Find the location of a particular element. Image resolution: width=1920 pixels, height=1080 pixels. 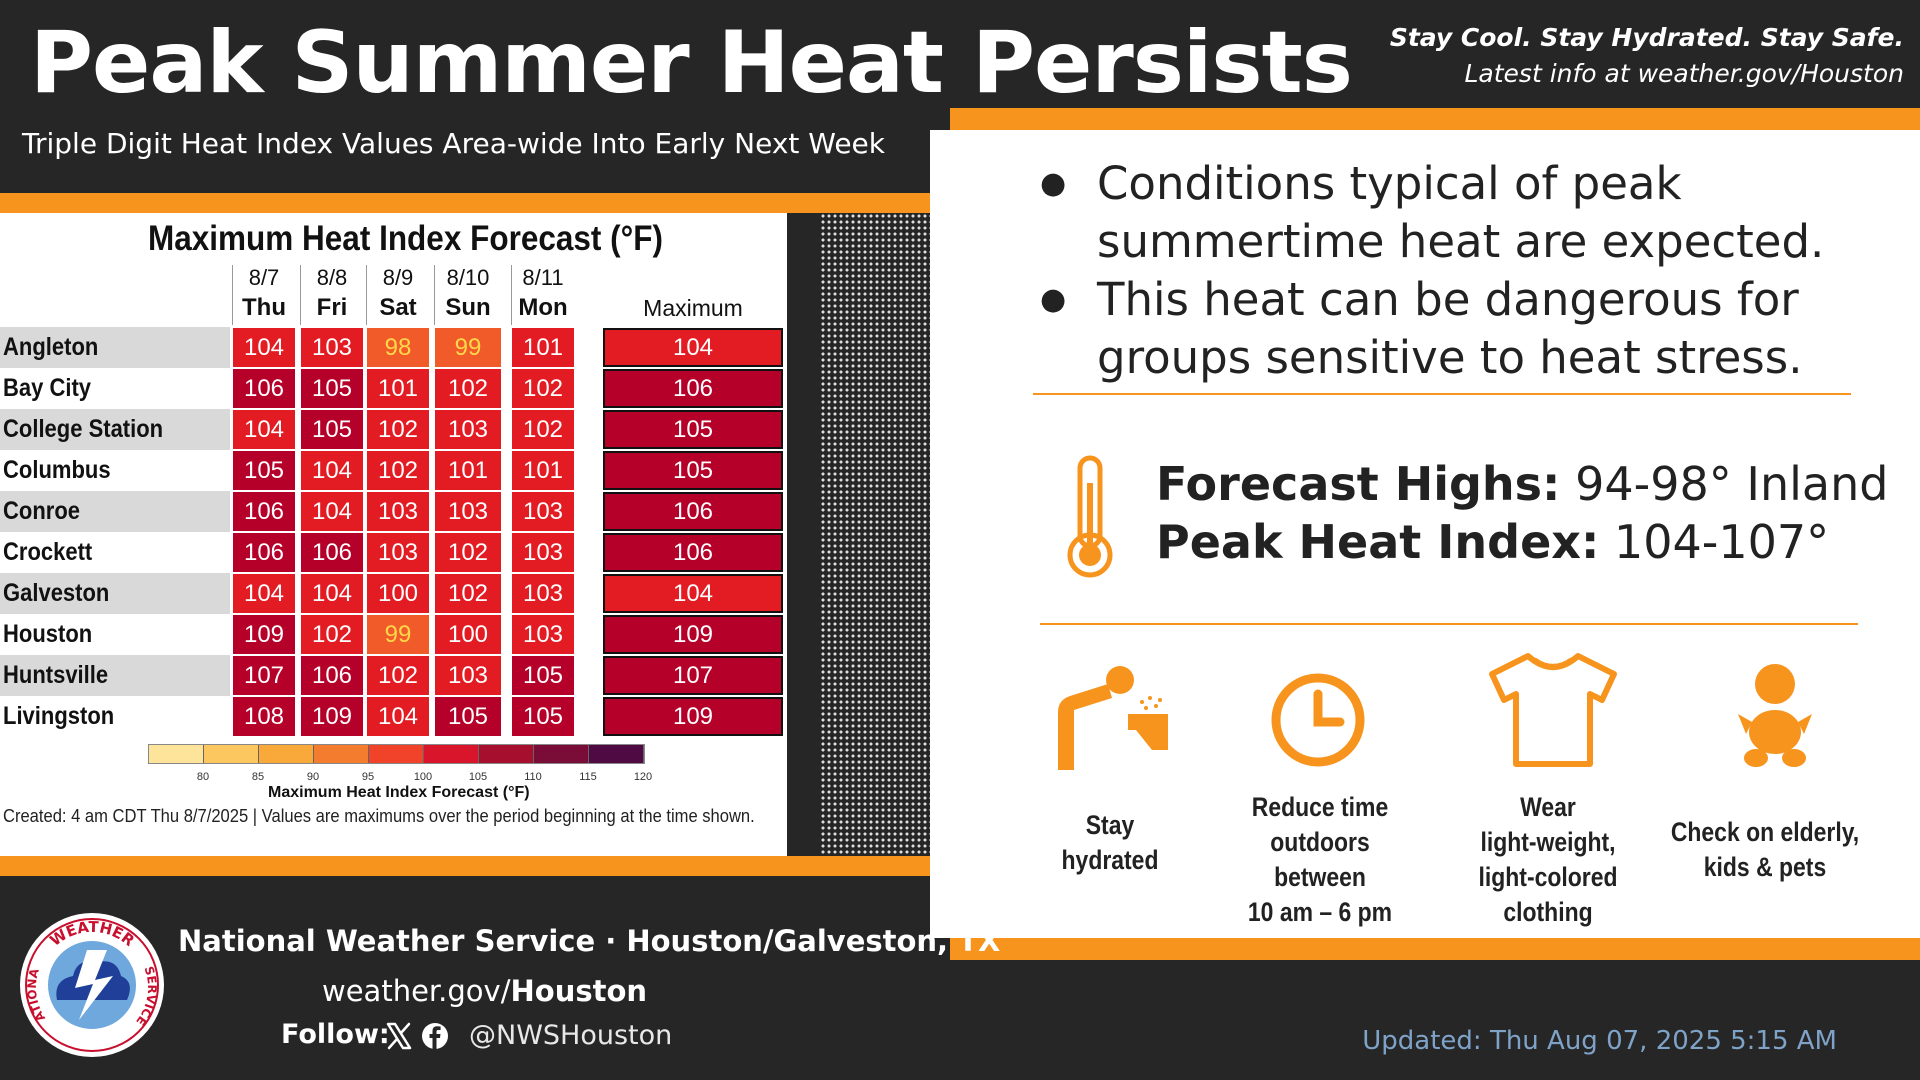

city-label: Columbus is located at coordinates (57, 470).